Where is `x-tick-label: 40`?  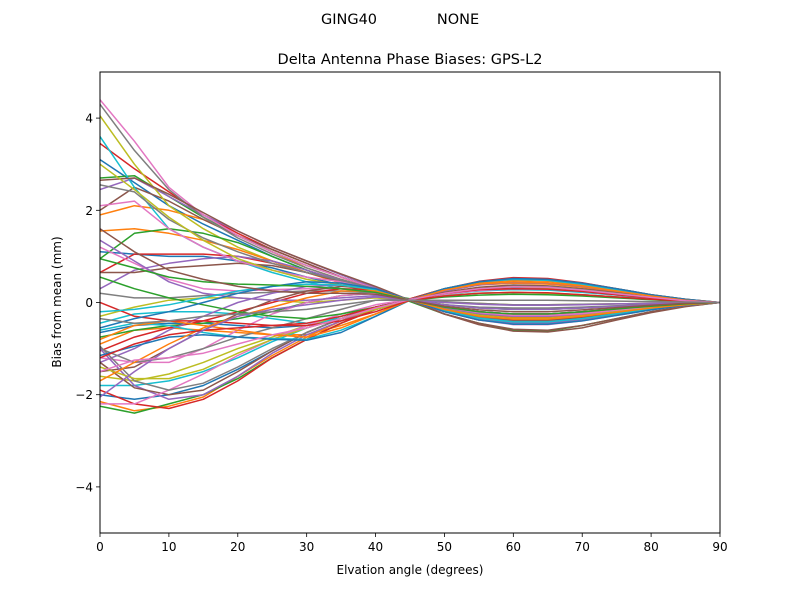
x-tick-label: 40 is located at coordinates (375, 547).